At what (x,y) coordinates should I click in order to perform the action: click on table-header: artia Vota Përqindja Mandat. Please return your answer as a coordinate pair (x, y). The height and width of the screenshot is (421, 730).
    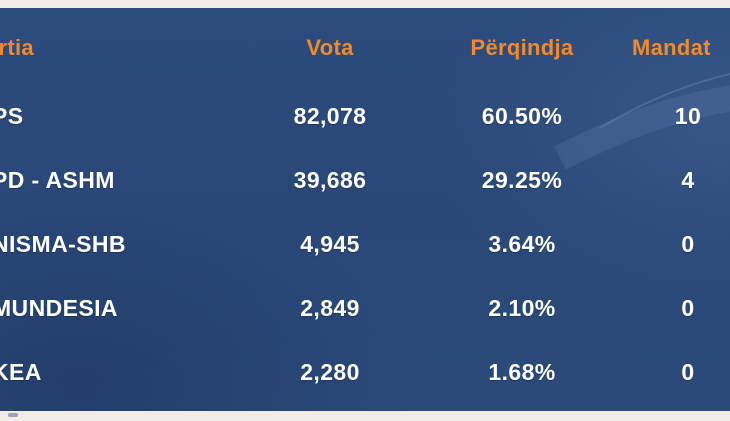
    Looking at the image, I should click on (365, 48).